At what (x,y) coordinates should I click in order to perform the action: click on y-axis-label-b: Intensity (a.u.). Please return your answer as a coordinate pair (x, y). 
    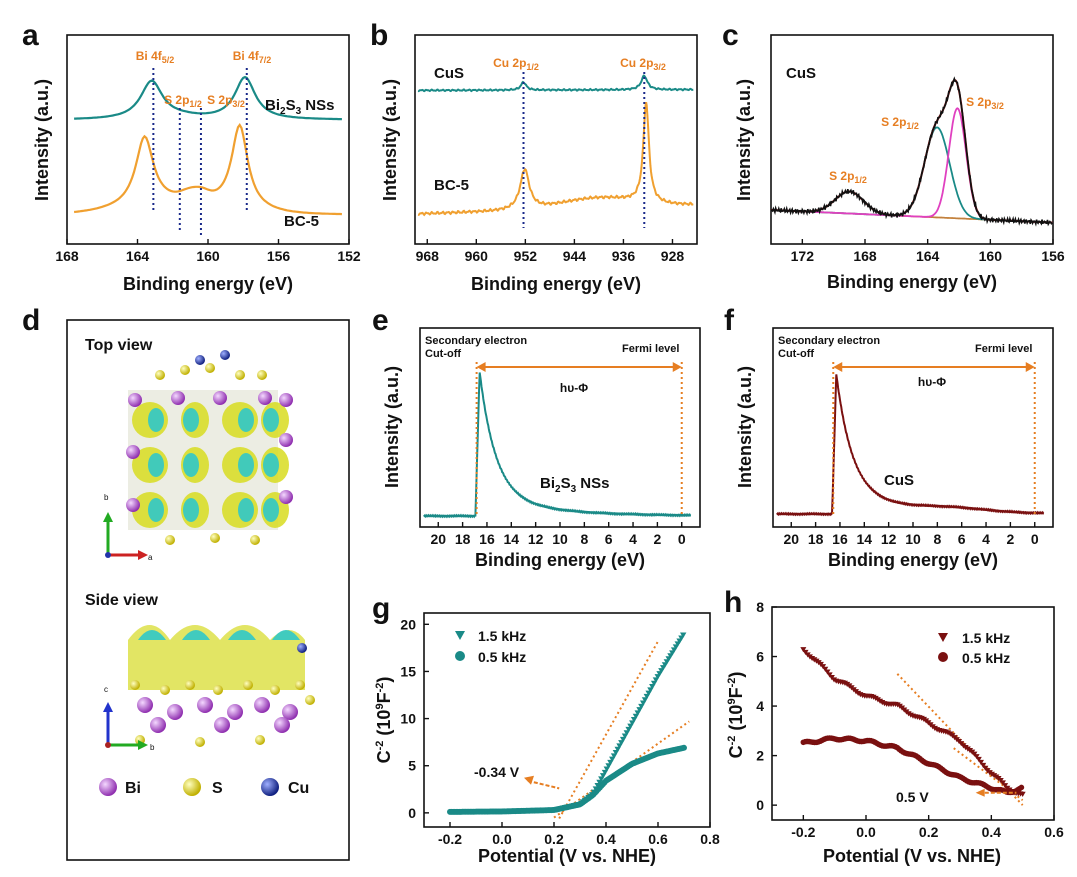
    Looking at the image, I should click on (390, 140).